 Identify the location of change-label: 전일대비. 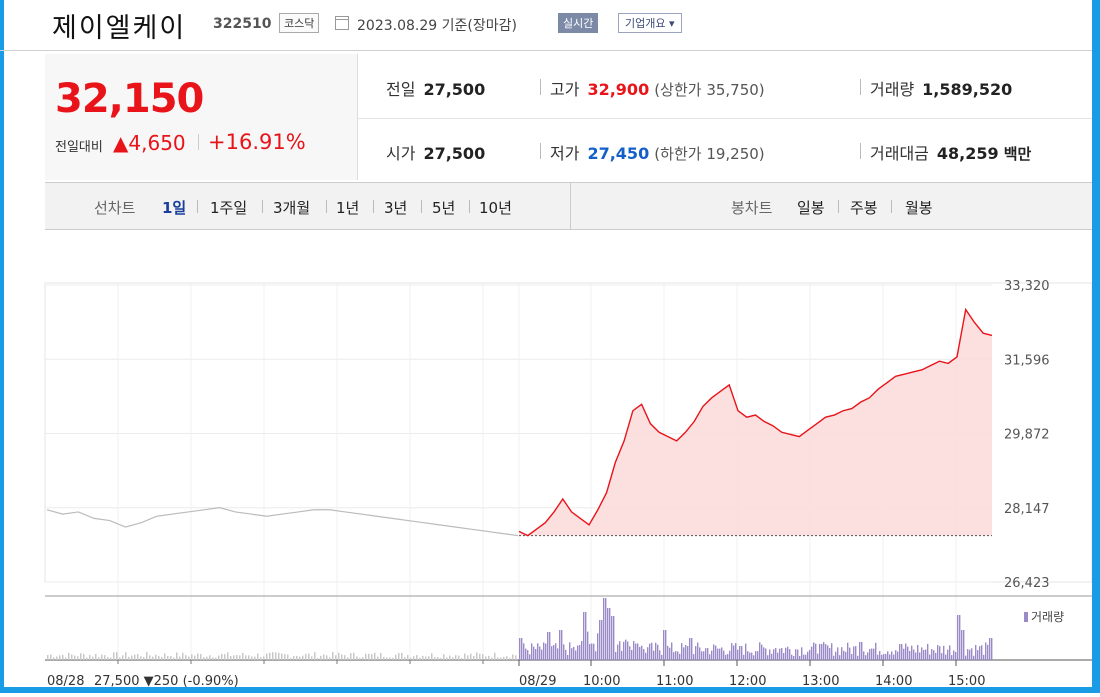
(79, 147).